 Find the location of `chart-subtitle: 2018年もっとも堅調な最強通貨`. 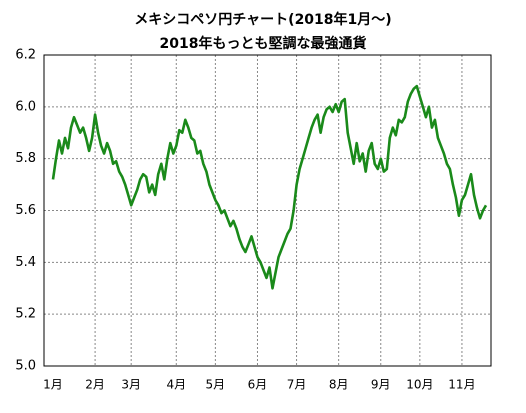

chart-subtitle: 2018年もっとも堅調な最強通貨 is located at coordinates (263, 43).